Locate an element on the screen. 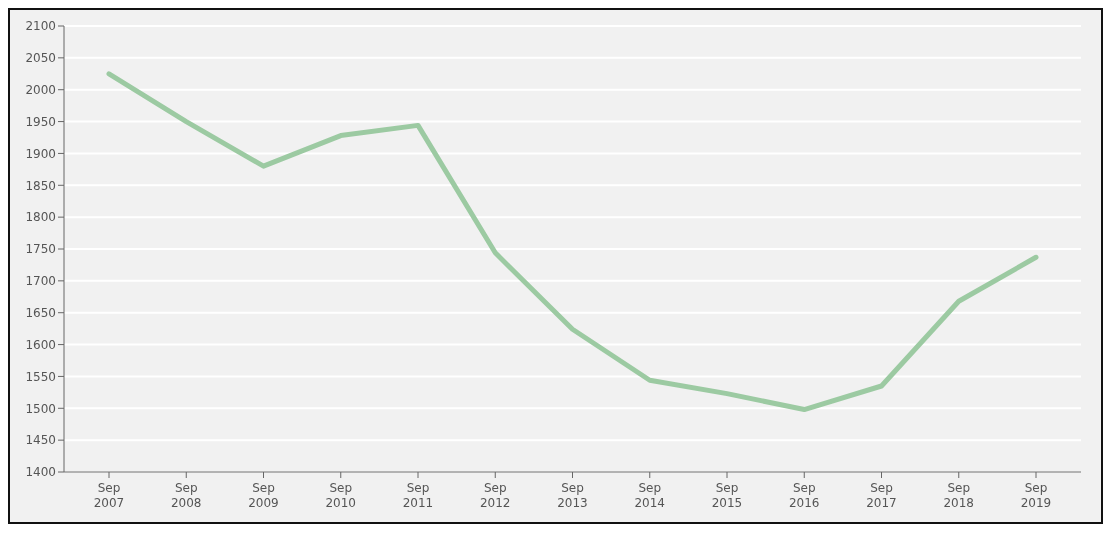 The height and width of the screenshot is (534, 1111). y-tick-label: 1400 is located at coordinates (40, 472).